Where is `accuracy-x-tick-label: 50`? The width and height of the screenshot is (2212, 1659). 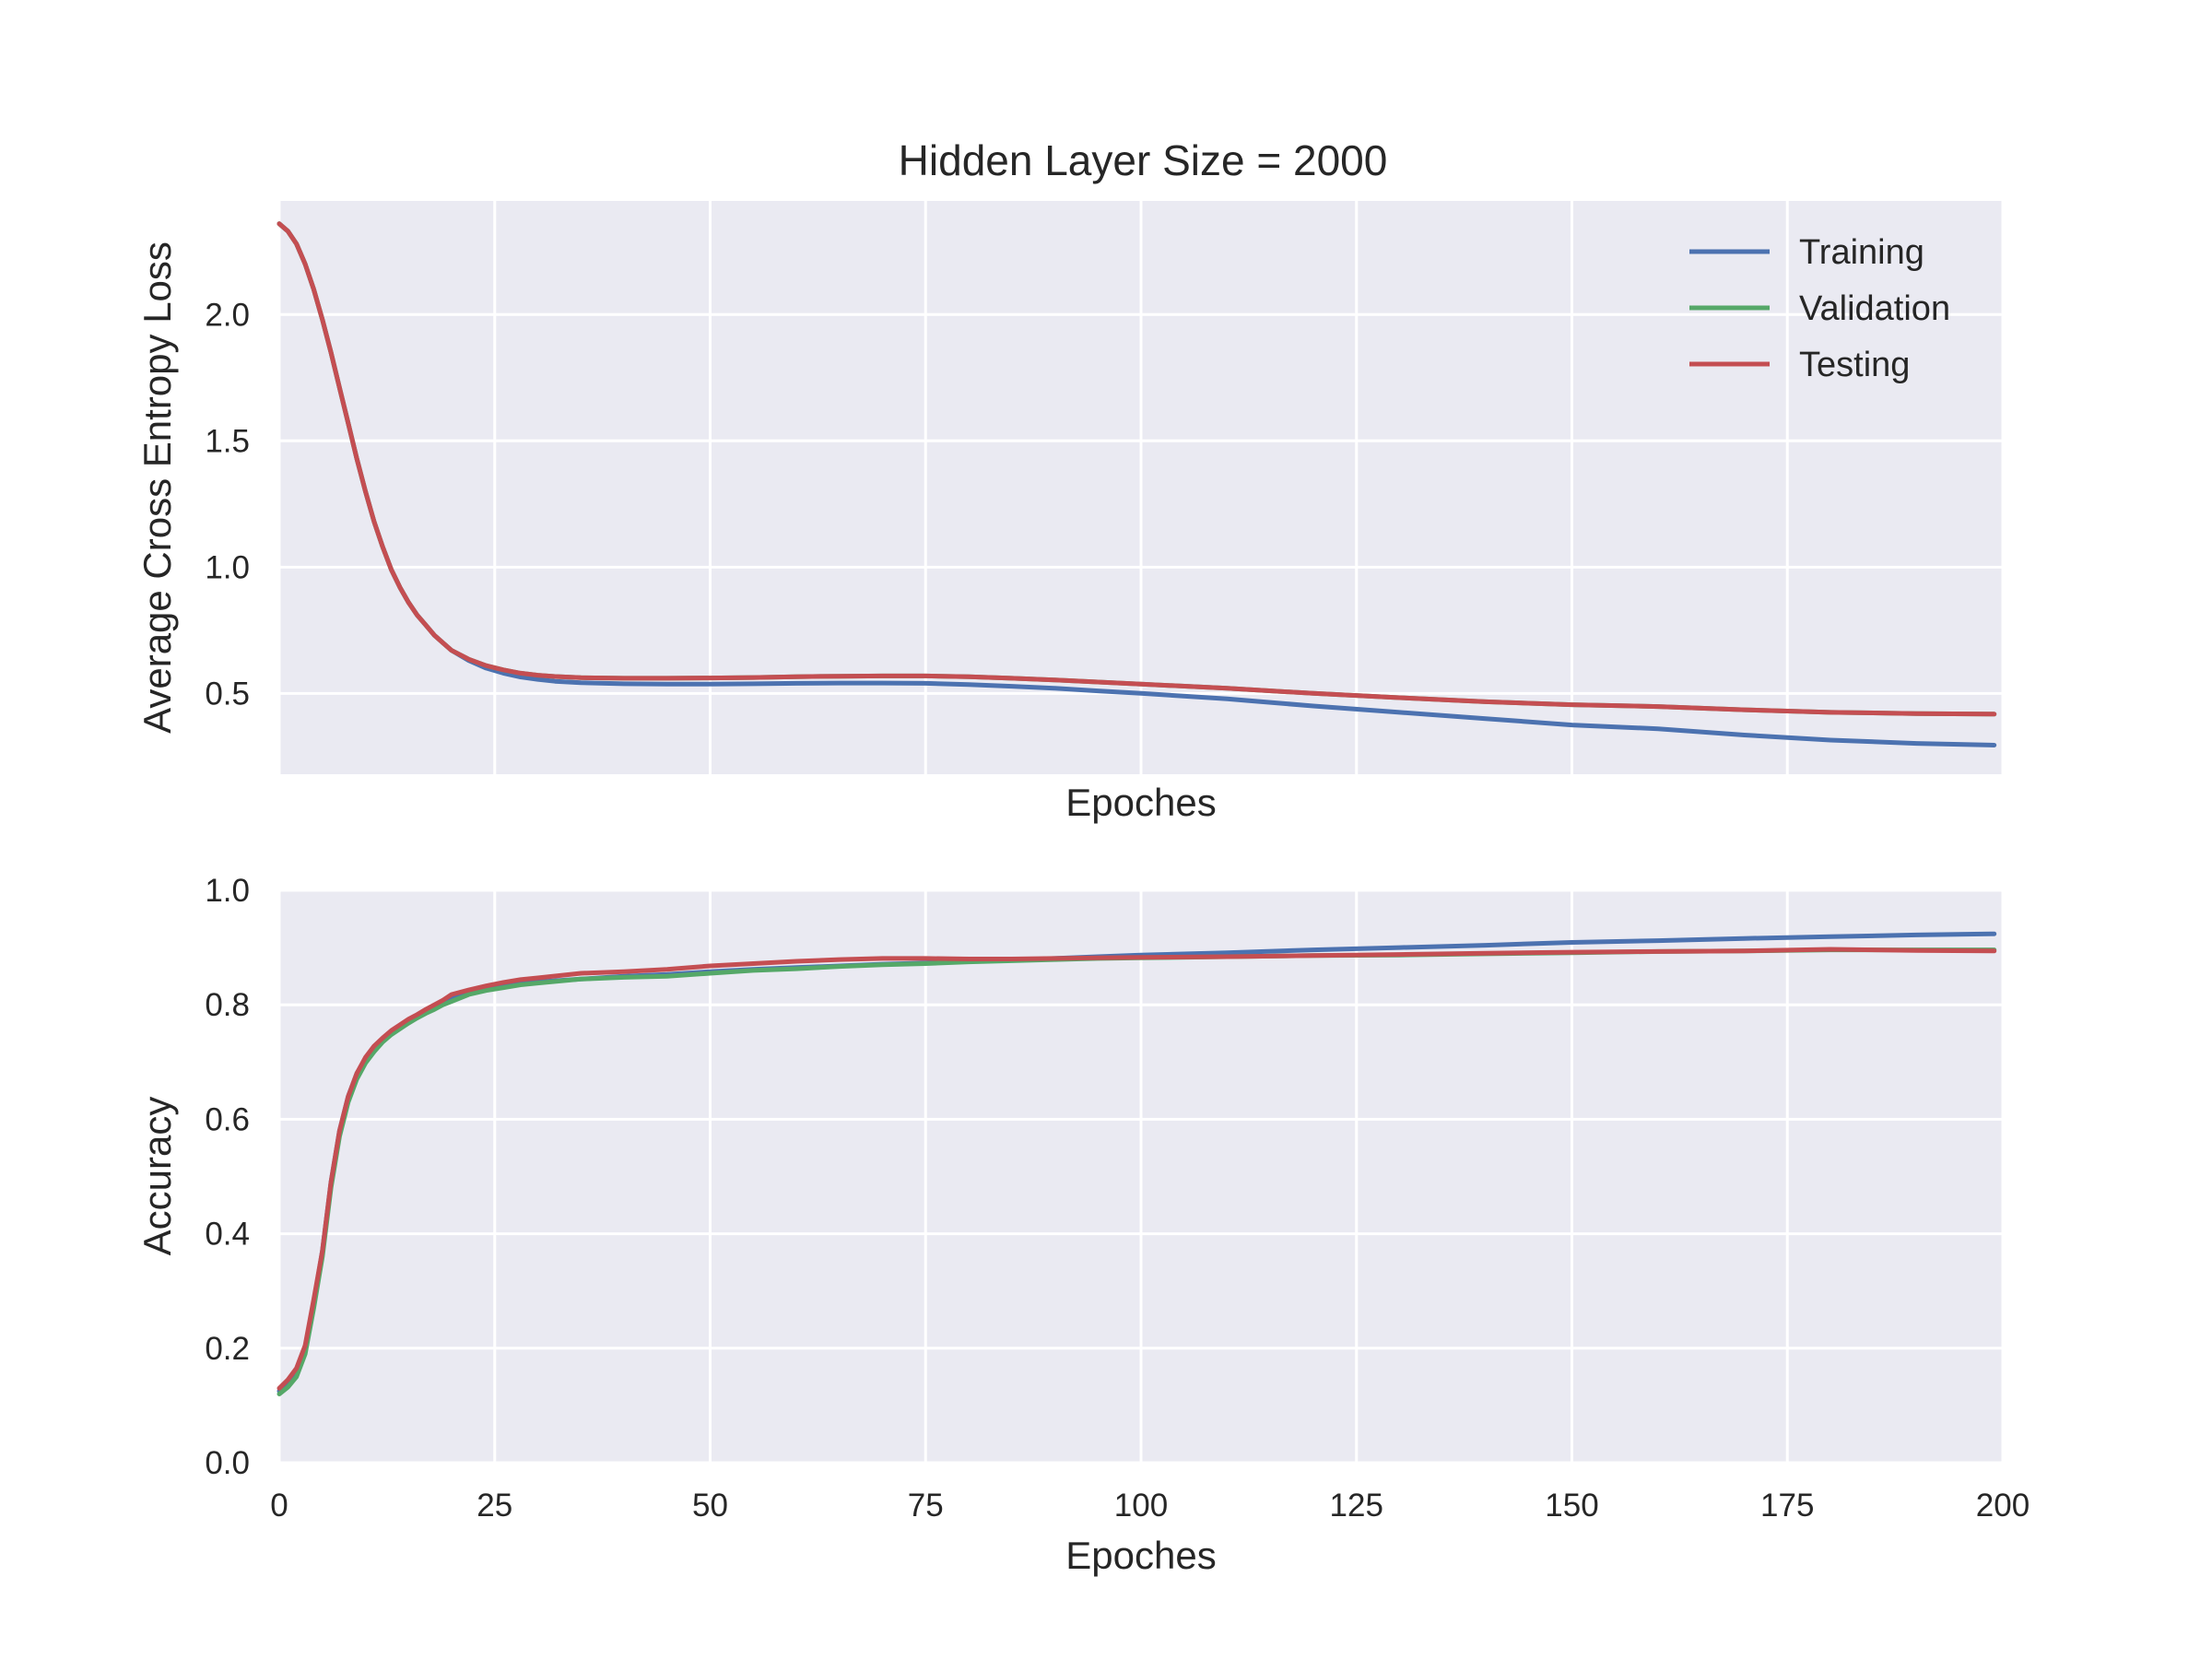 accuracy-x-tick-label: 50 is located at coordinates (710, 1506).